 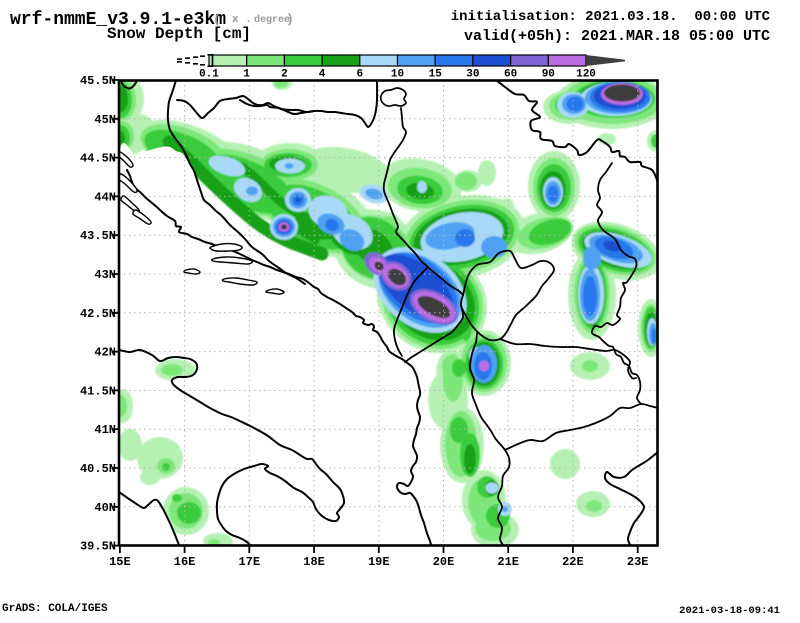 What do you see at coordinates (638, 562) in the screenshot?
I see `svg-text: 23E` at bounding box center [638, 562].